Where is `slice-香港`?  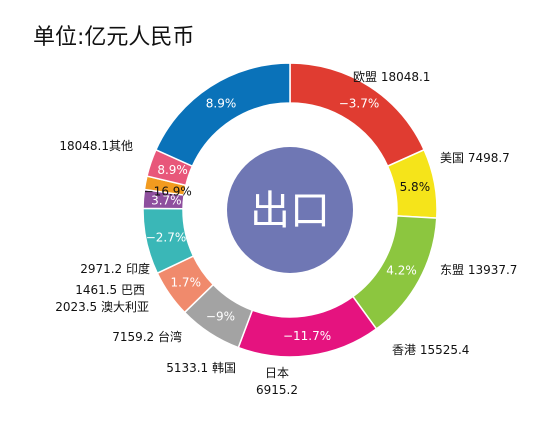
slice-香港 is located at coordinates (307, 326).